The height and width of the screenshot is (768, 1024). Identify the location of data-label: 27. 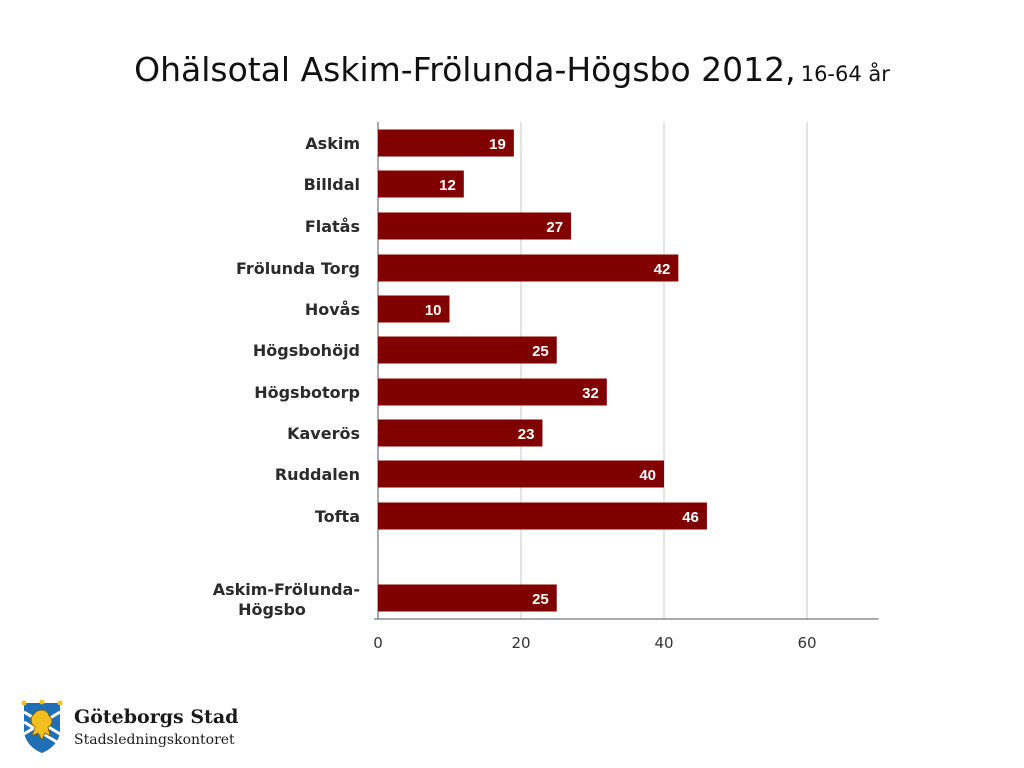
(554, 227).